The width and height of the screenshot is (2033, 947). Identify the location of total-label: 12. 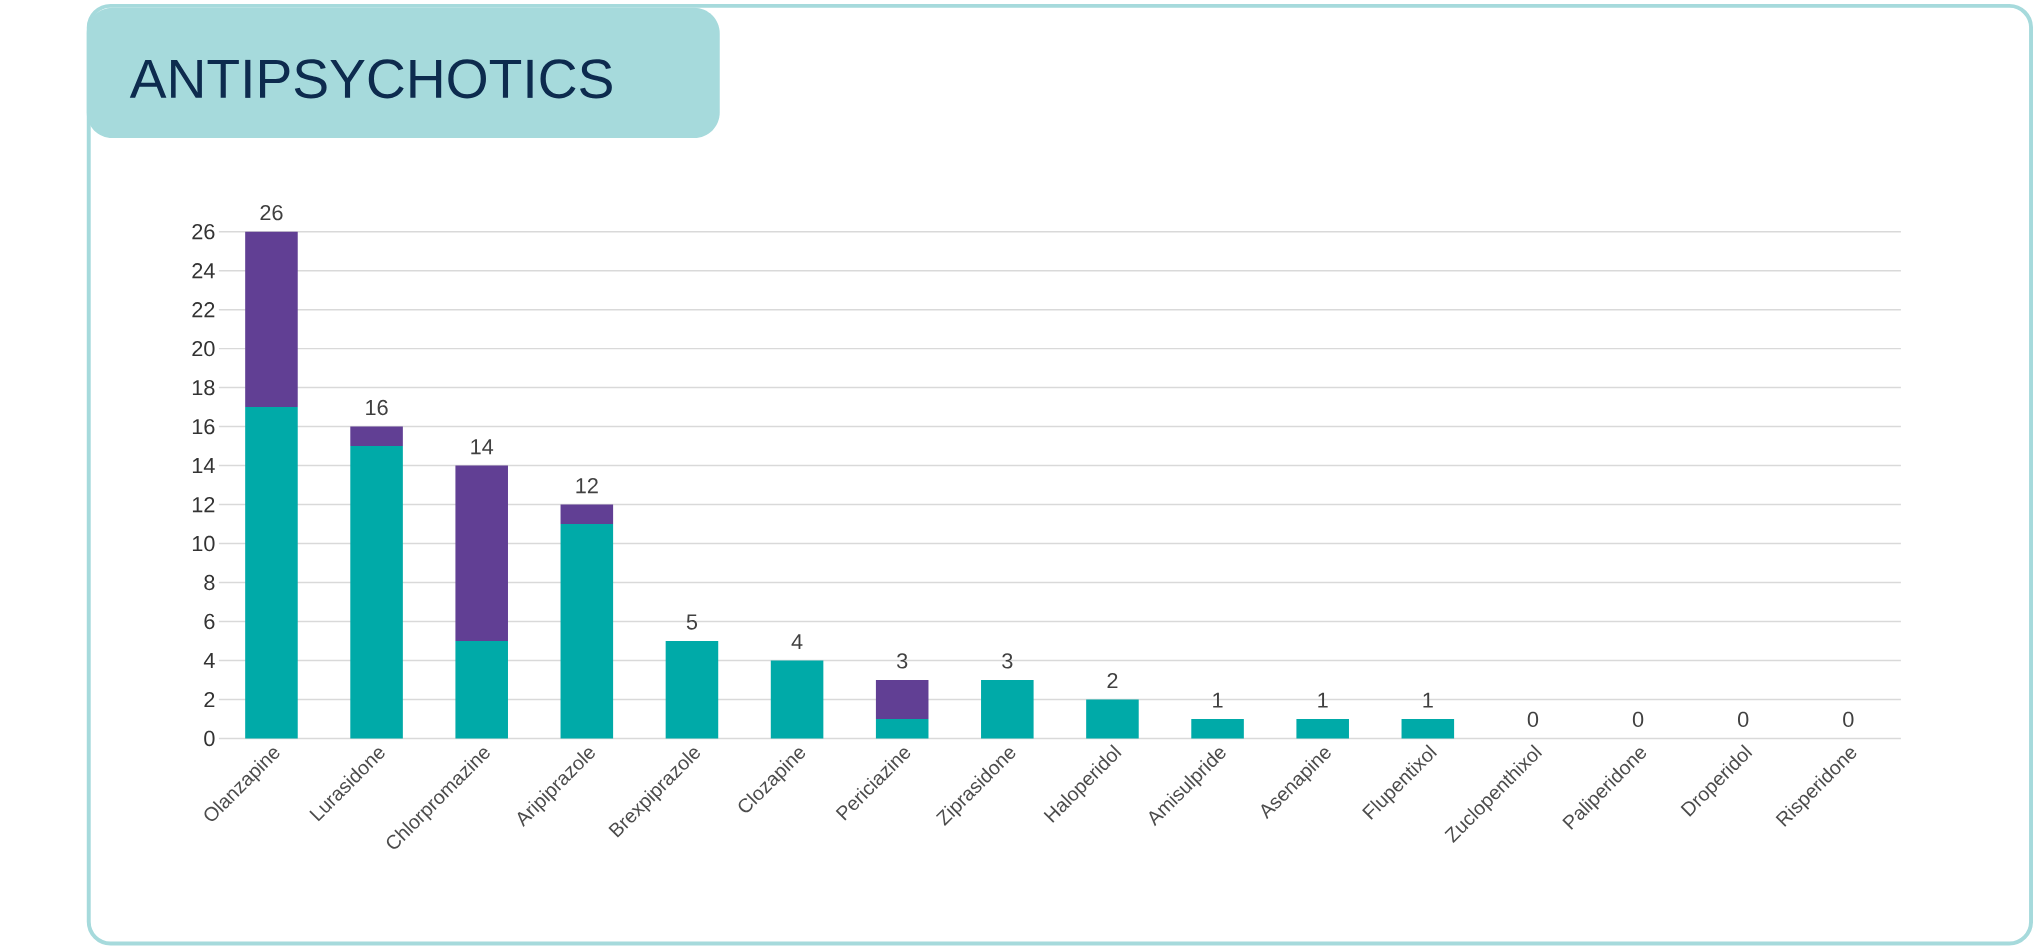
(587, 485).